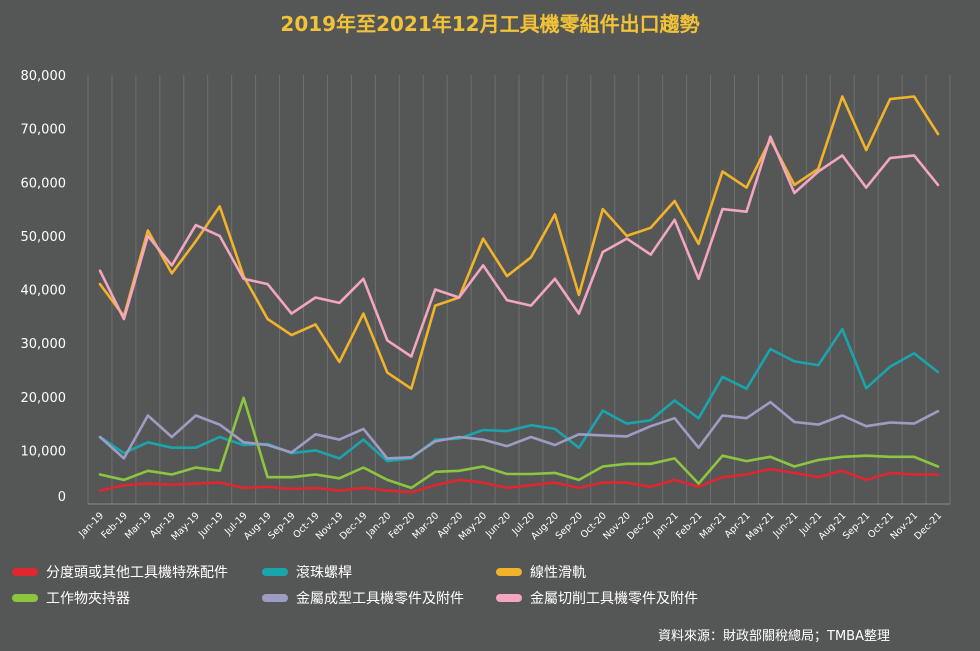 This screenshot has width=980, height=651. Describe the element at coordinates (490, 24) in the screenshot. I see `chart-title: 2019年至2021年12月工具機零組件出口趨勢` at that location.